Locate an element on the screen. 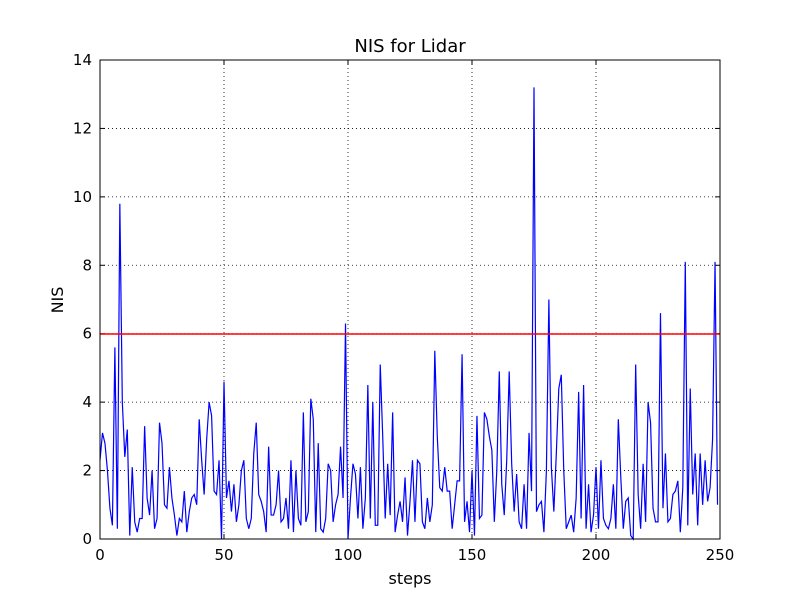  x-axis-label: steps is located at coordinates (410, 578).